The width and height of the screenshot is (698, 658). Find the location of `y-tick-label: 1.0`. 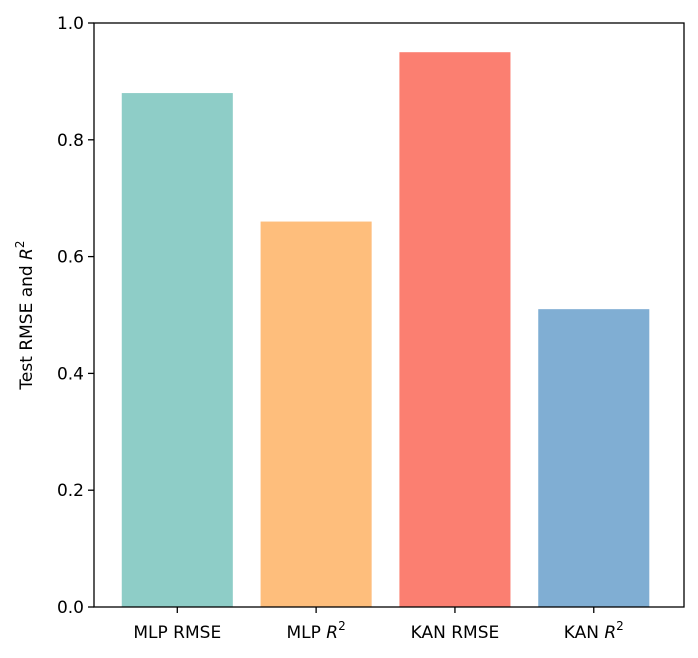

y-tick-label: 1.0 is located at coordinates (70, 24).